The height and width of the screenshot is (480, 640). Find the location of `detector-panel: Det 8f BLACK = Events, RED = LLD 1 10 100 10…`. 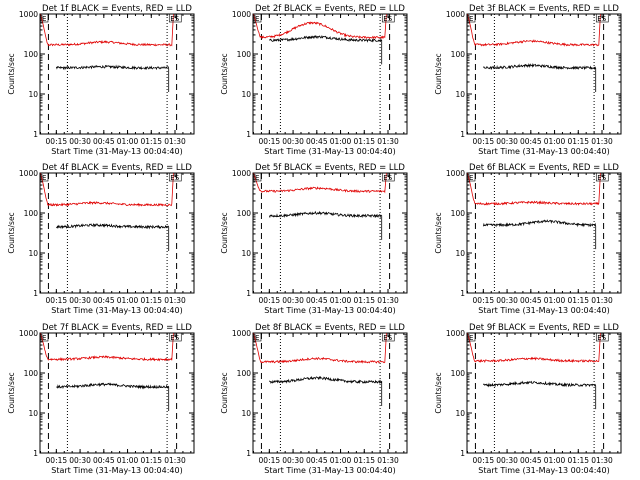

detector-panel: Det 8f BLACK = Events, RED = LLD 1 10 100 10… is located at coordinates (314, 399).